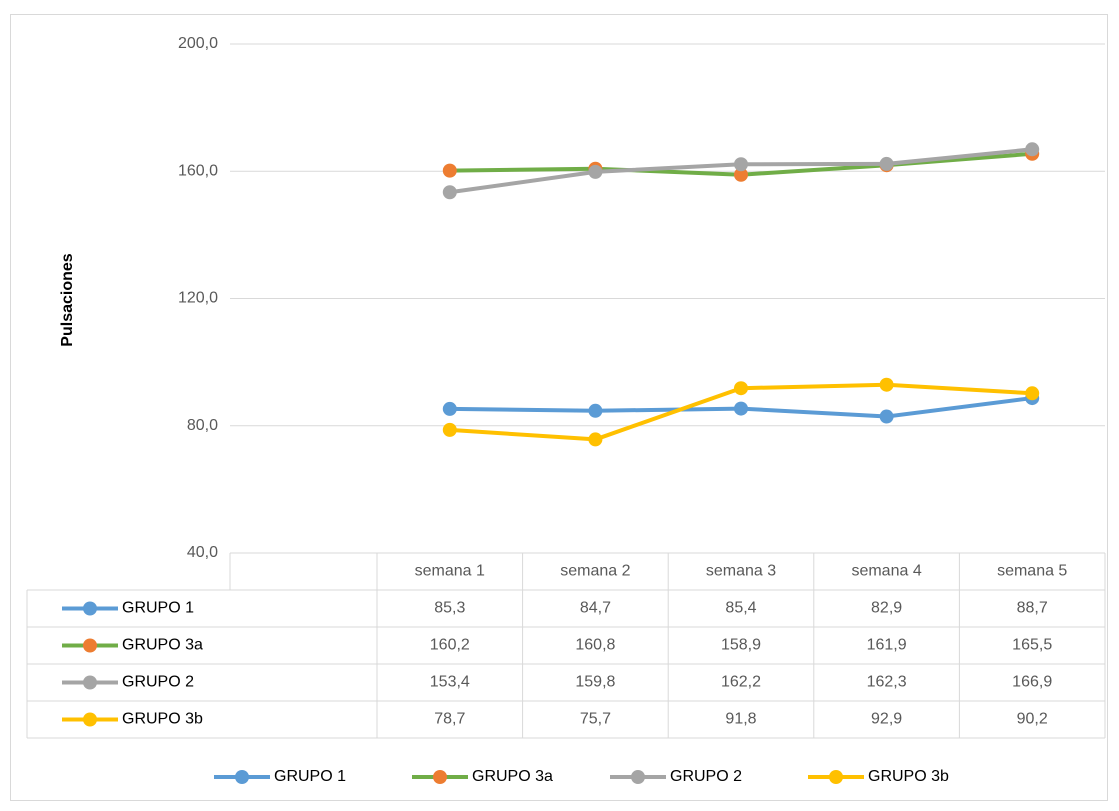 The image size is (1119, 811). What do you see at coordinates (886, 608) in the screenshot?
I see `table-value: 82,9` at bounding box center [886, 608].